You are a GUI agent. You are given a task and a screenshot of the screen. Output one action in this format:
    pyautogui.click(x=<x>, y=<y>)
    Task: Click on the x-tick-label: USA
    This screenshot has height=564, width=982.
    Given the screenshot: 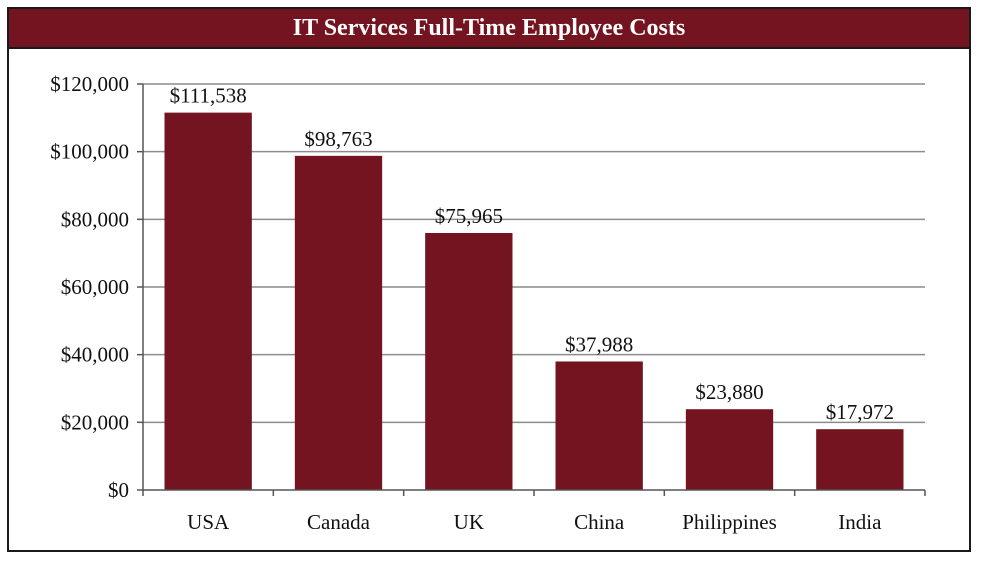 What is the action you would take?
    pyautogui.click(x=208, y=522)
    